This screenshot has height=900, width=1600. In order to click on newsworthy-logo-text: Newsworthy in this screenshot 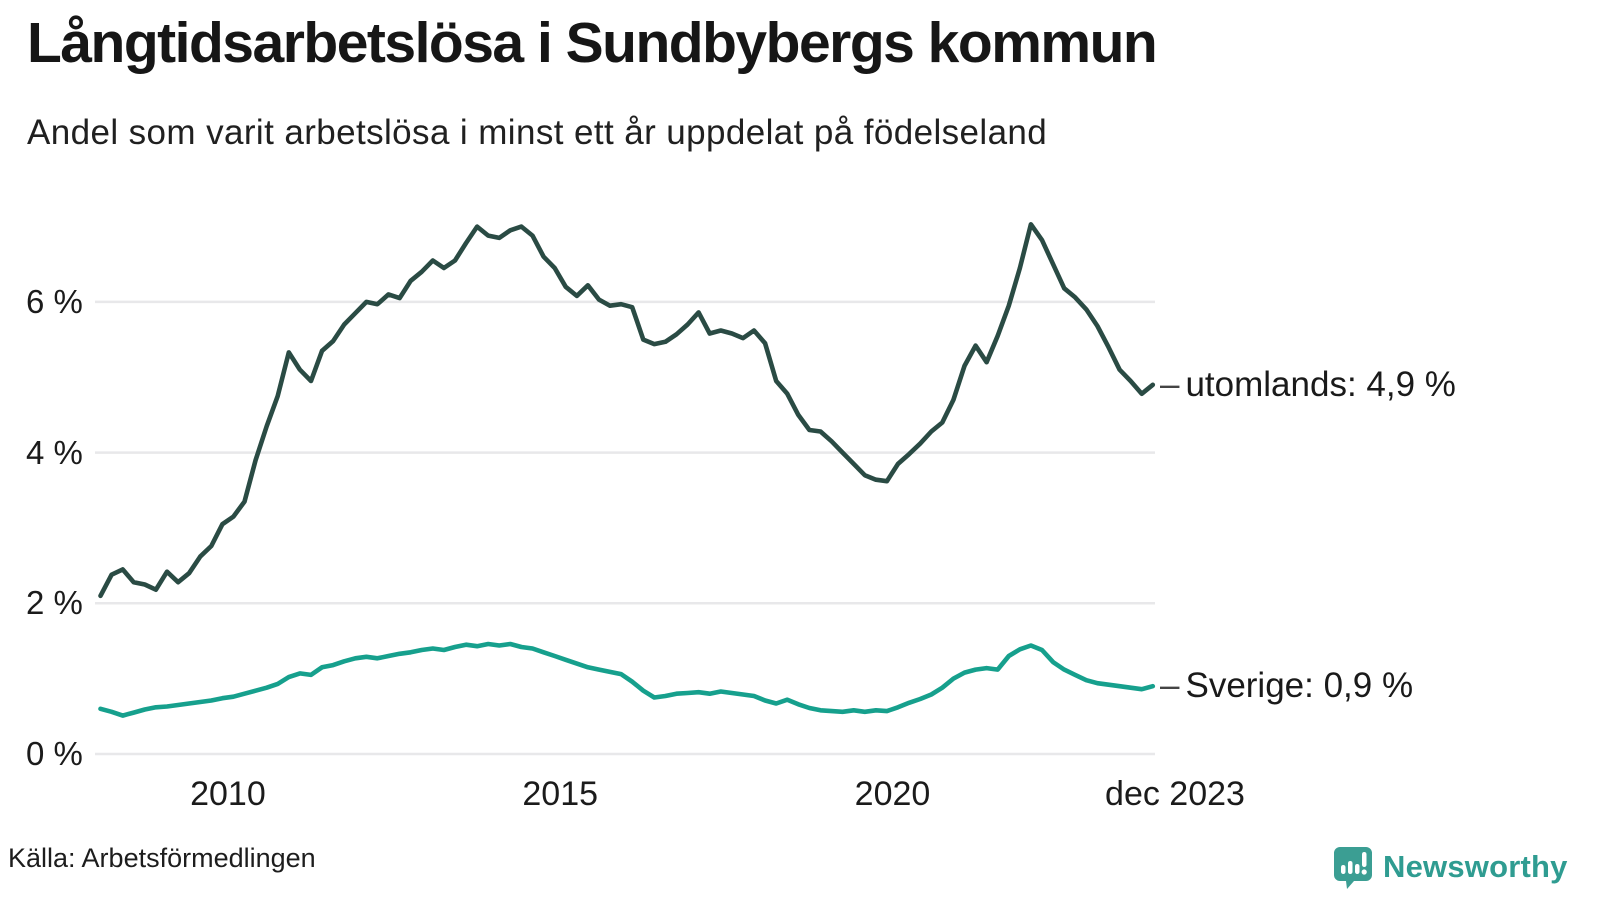, I will do `click(1475, 866)`.